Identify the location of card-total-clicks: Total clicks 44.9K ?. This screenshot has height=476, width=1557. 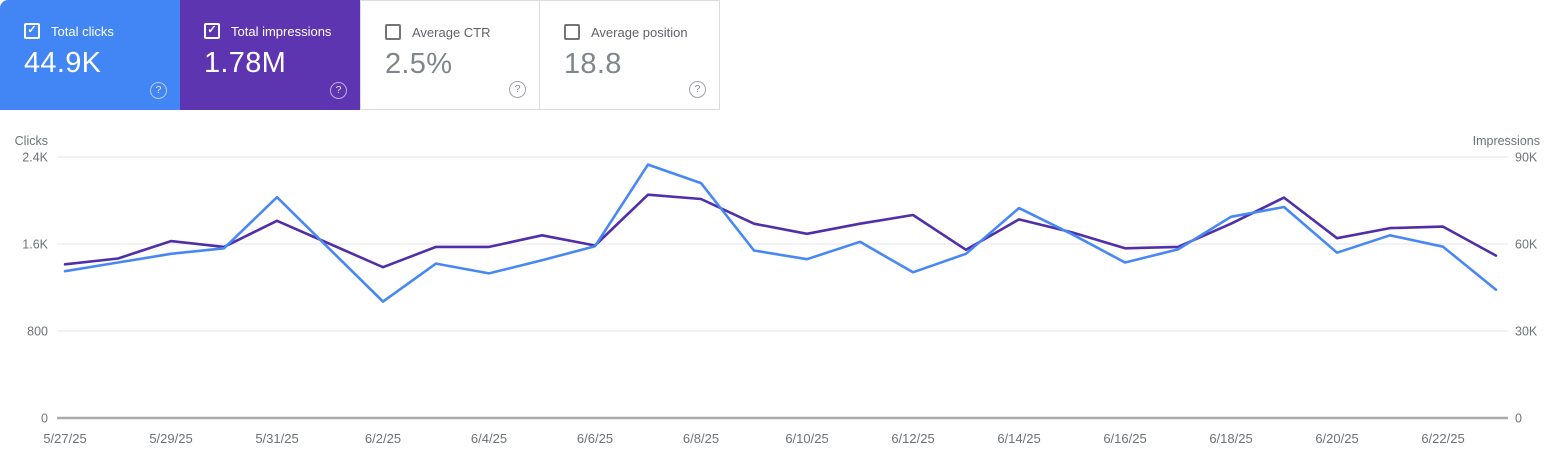
(90, 55).